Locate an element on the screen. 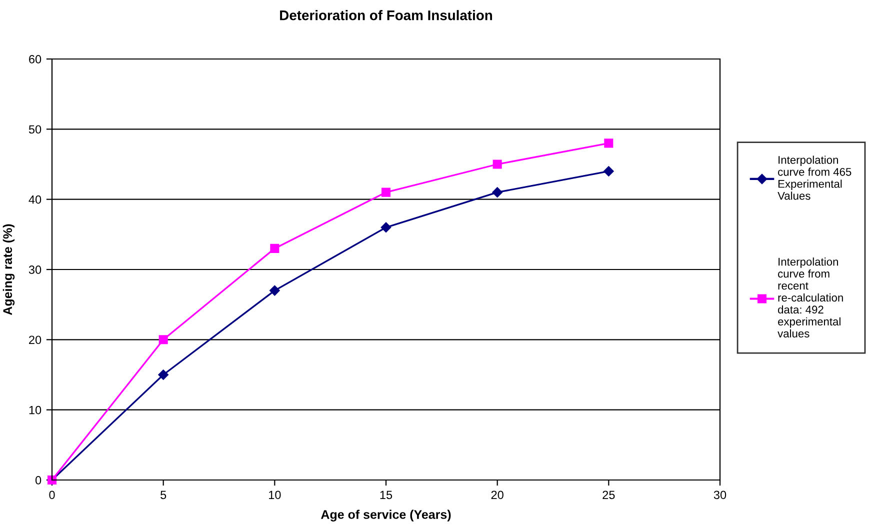  y-axis-title: Ageing rate (%) is located at coordinates (8, 270).